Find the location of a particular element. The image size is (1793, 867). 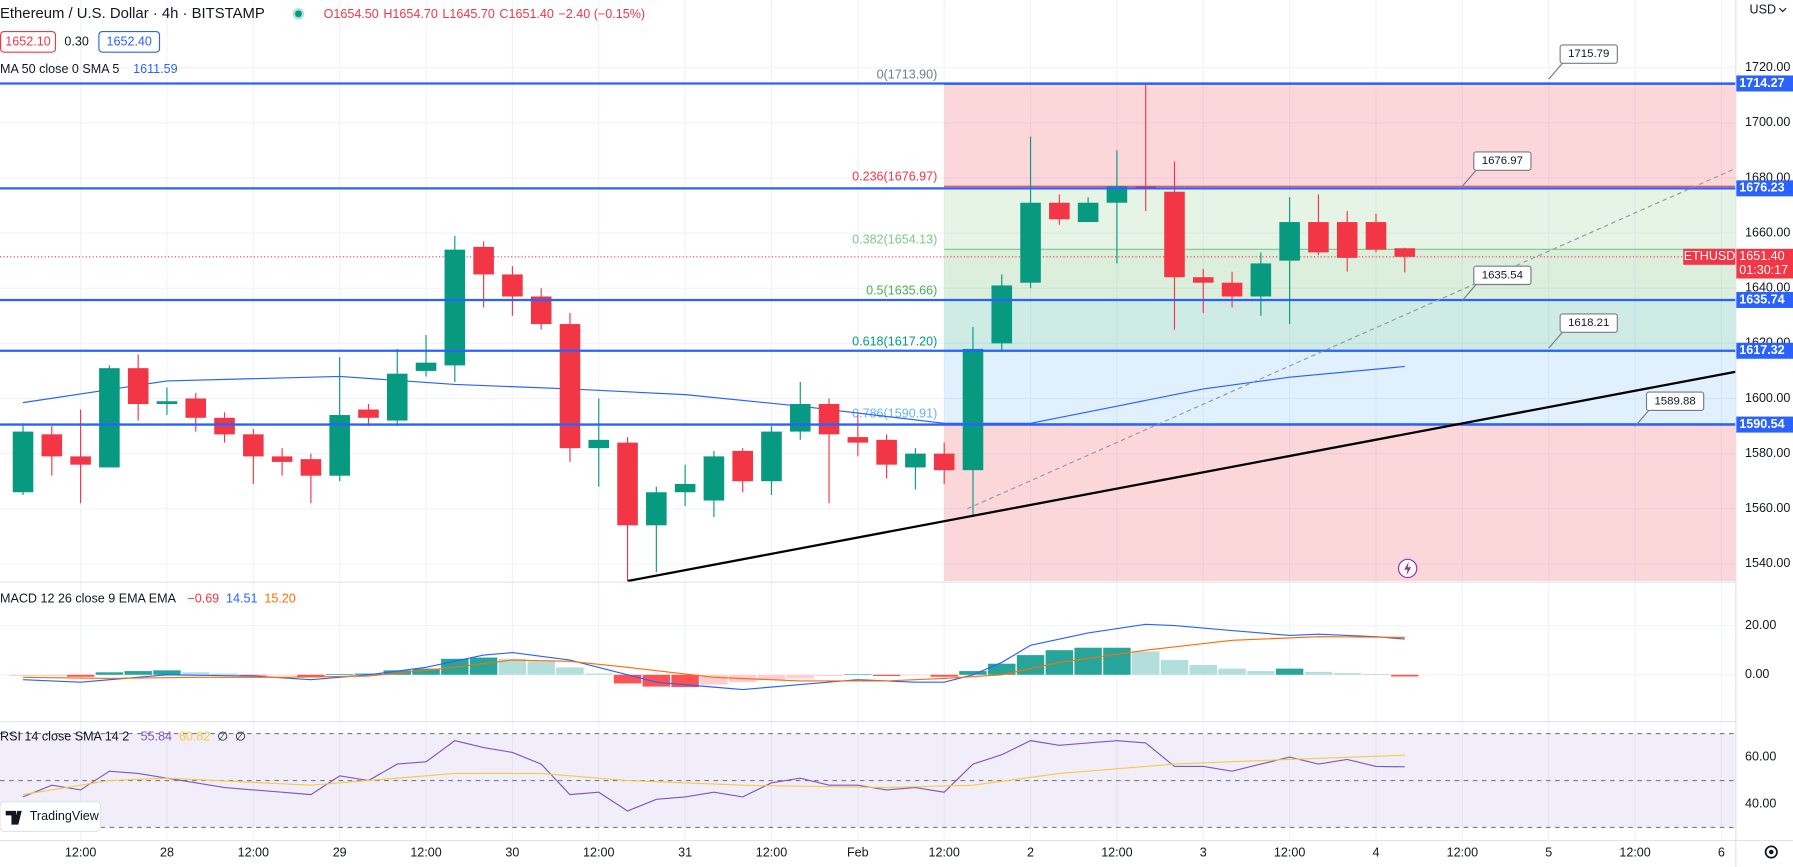

y-tick-label: 1560.00 is located at coordinates (1767, 508).